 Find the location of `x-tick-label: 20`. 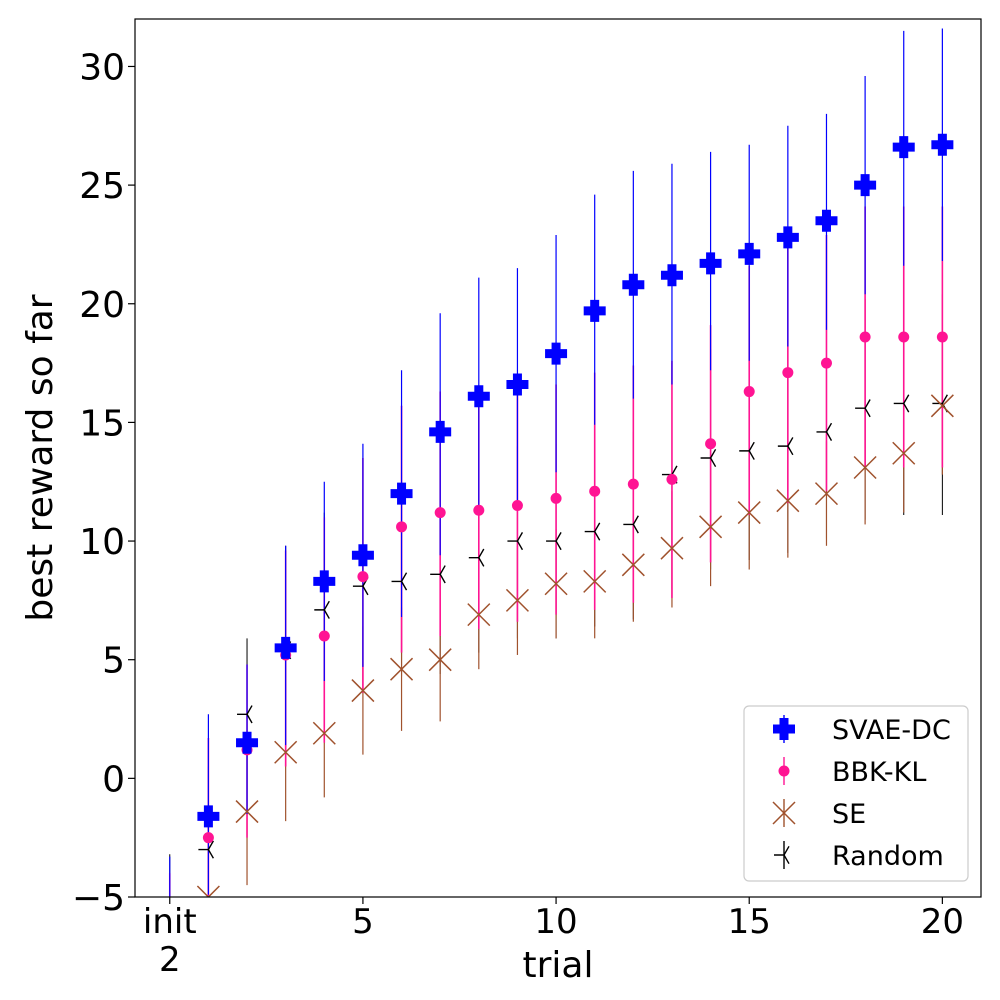

x-tick-label: 20 is located at coordinates (942, 922).